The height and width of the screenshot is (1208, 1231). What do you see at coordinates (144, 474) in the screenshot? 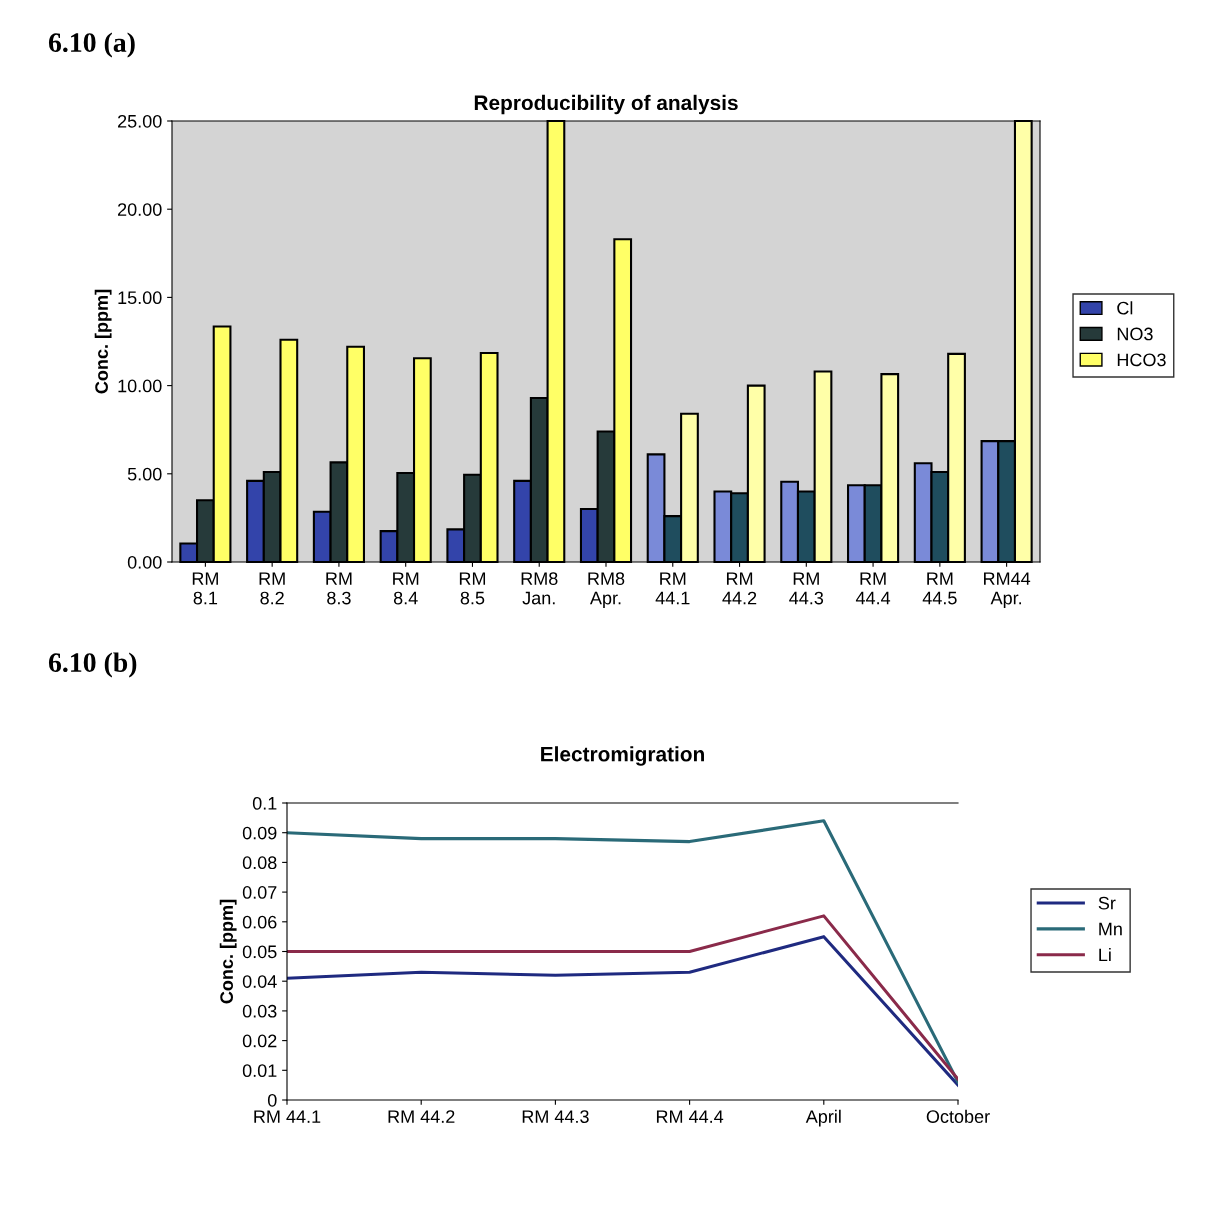
I see `y-tick-label: 5.00` at bounding box center [144, 474].